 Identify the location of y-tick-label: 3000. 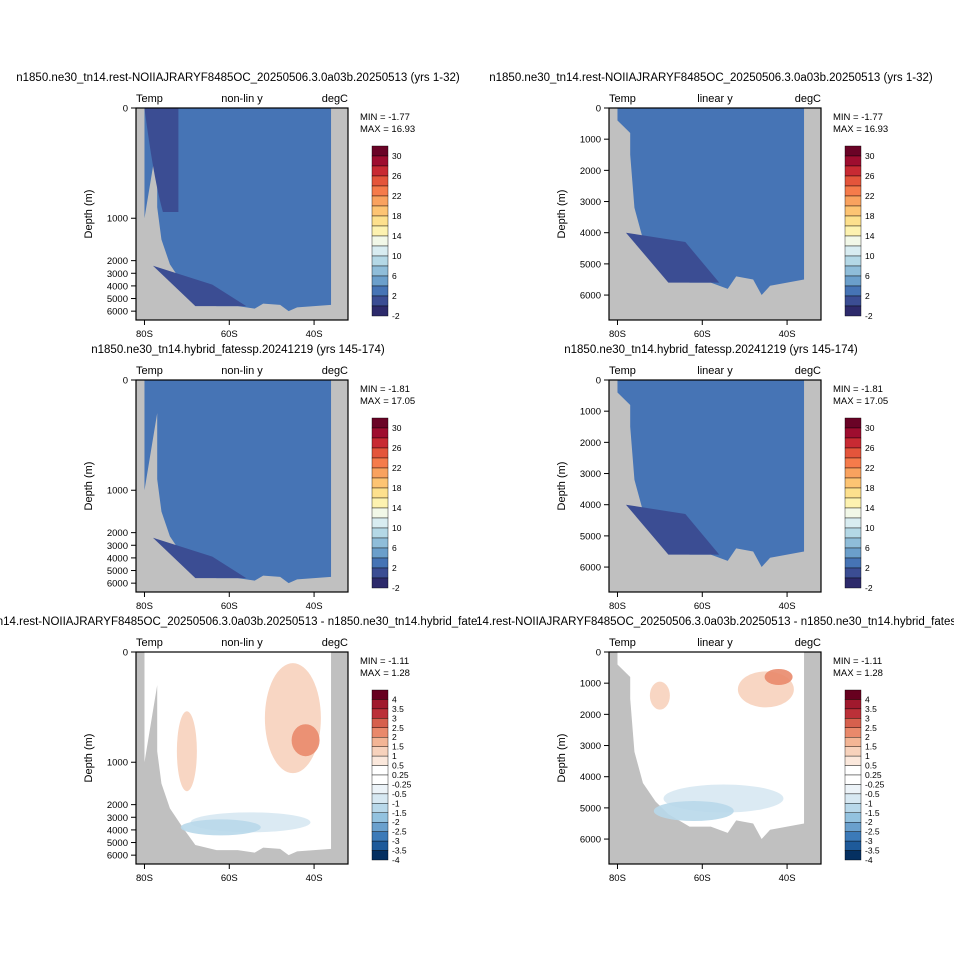
(117, 546).